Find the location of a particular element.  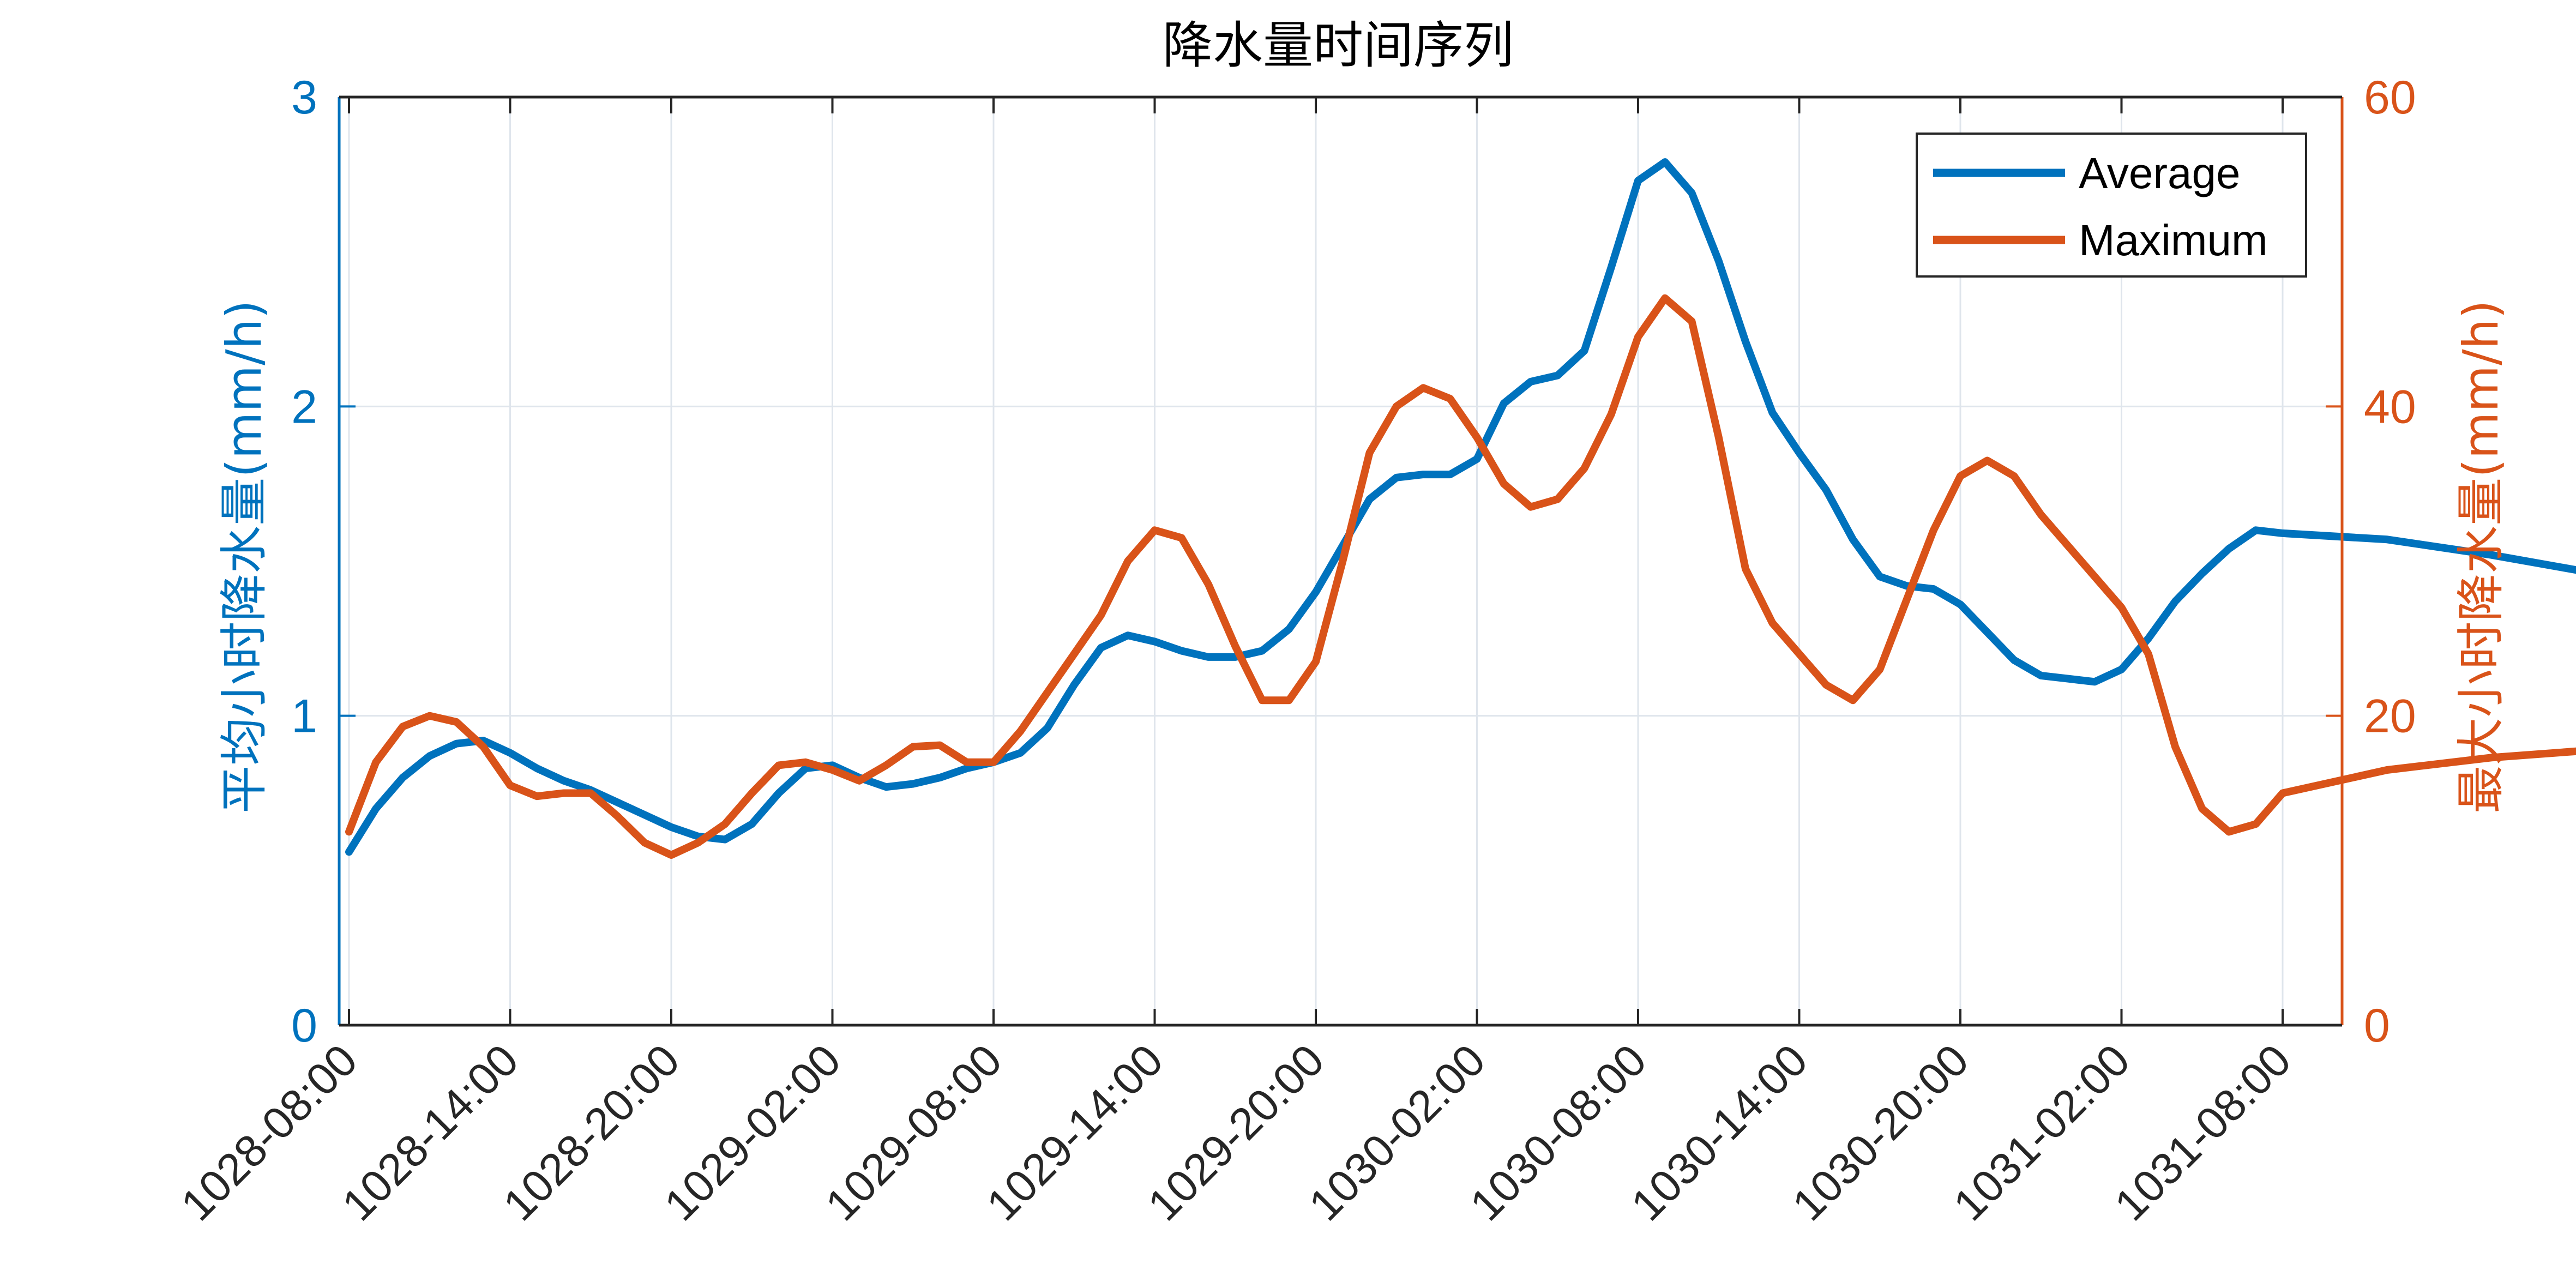

y-axis-left-label: 平均小时降水量(mm/h) is located at coordinates (244, 557).